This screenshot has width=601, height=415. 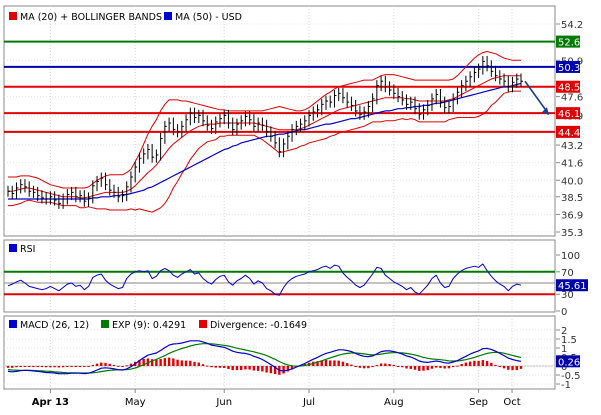 I want to click on price-y-tick-label: 35.3, so click(x=572, y=233).